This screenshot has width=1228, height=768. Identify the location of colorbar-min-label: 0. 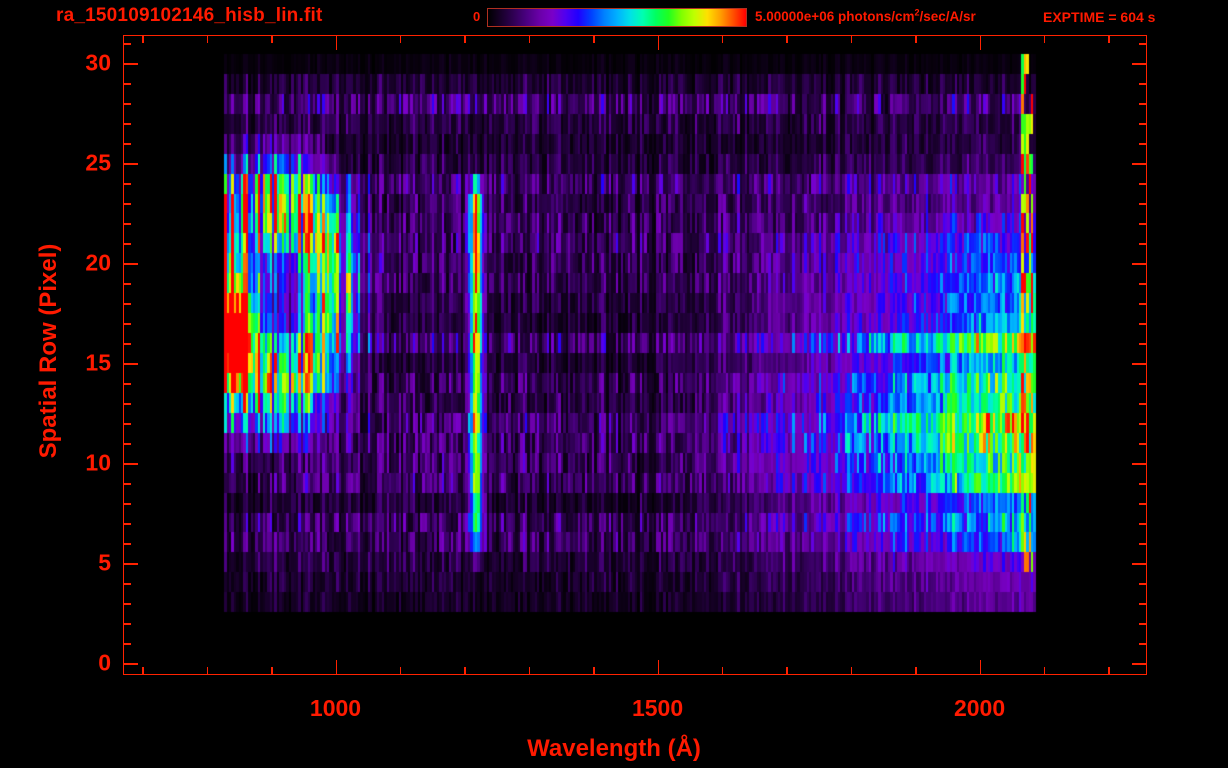
(477, 16).